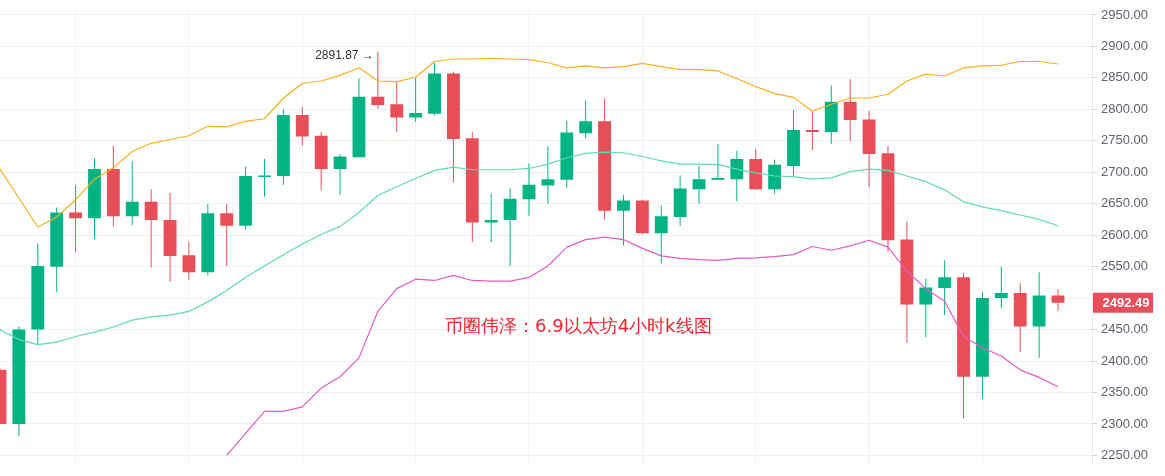 This screenshot has width=1165, height=476. What do you see at coordinates (1124, 360) in the screenshot?
I see `y-tick-label: 2400.00` at bounding box center [1124, 360].